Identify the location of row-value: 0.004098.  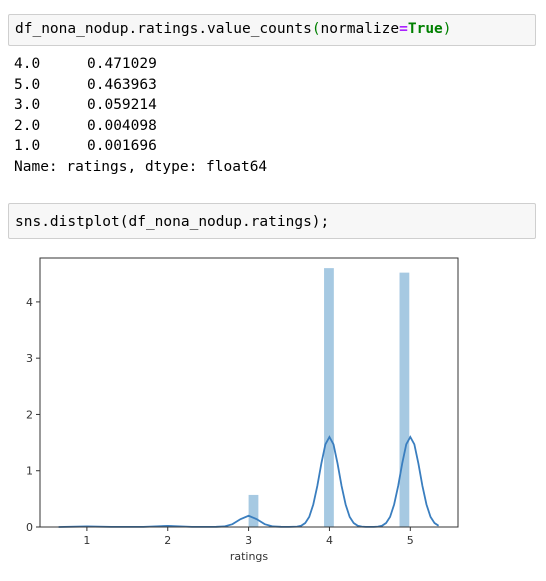
(122, 125).